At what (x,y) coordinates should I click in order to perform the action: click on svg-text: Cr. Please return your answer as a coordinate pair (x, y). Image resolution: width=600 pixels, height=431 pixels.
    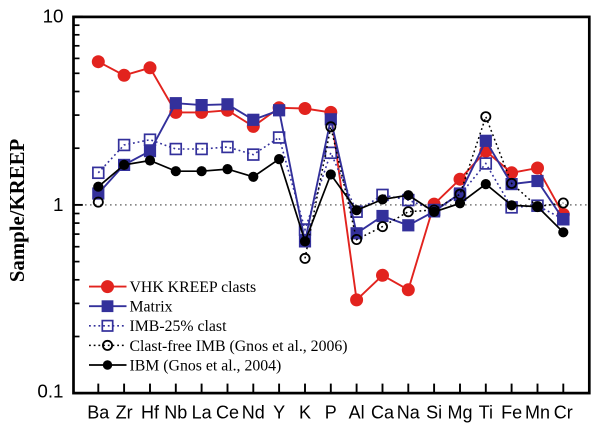
    Looking at the image, I should click on (563, 413).